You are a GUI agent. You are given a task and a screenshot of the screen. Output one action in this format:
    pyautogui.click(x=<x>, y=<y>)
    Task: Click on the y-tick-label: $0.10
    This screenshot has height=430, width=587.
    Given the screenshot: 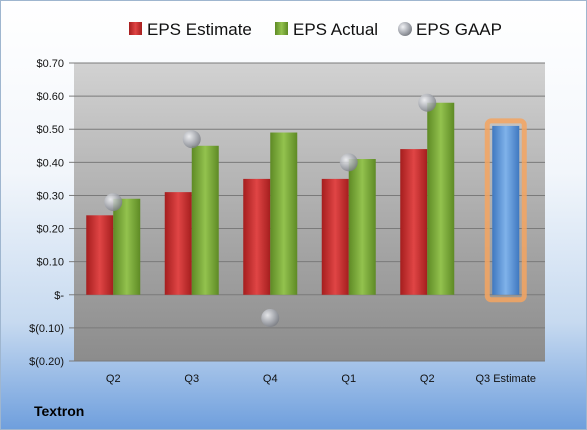 What is the action you would take?
    pyautogui.click(x=50, y=263)
    